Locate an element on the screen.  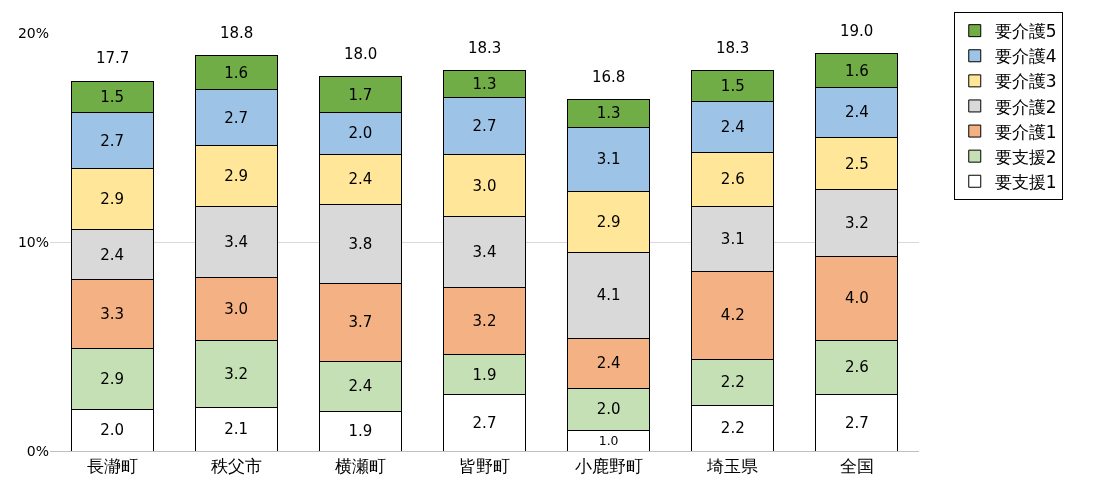
x-tick-label: 秩父市 is located at coordinates (236, 466).